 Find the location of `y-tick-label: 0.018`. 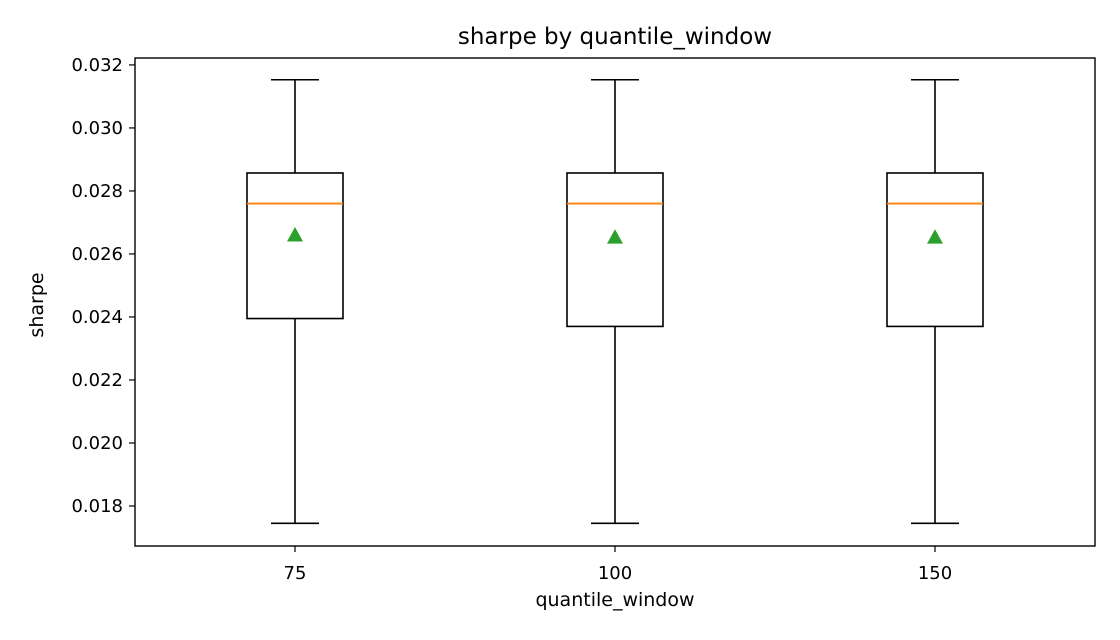

y-tick-label: 0.018 is located at coordinates (97, 506).